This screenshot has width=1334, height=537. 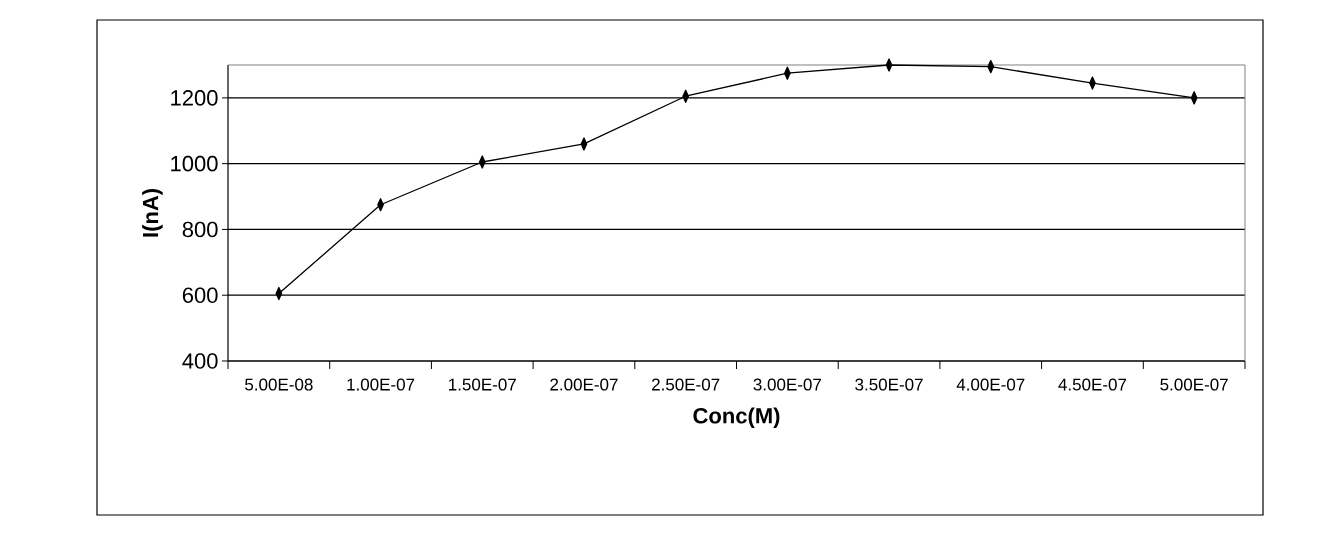 What do you see at coordinates (1092, 384) in the screenshot?
I see `x-tick-label: 4.50E-07` at bounding box center [1092, 384].